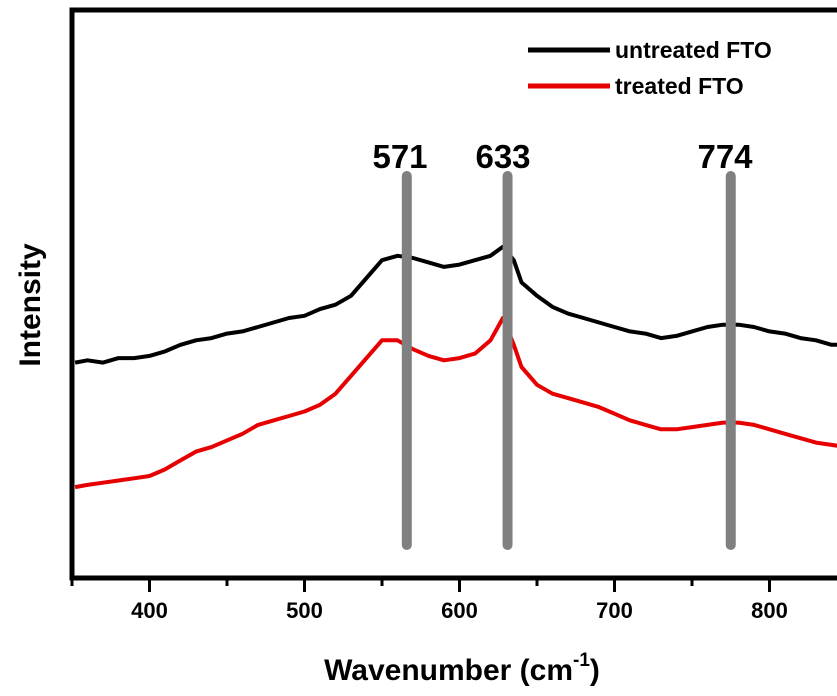 This screenshot has height=696, width=837. I want to click on x-axis-title: Wavenumber (cm-1), so click(462, 668).